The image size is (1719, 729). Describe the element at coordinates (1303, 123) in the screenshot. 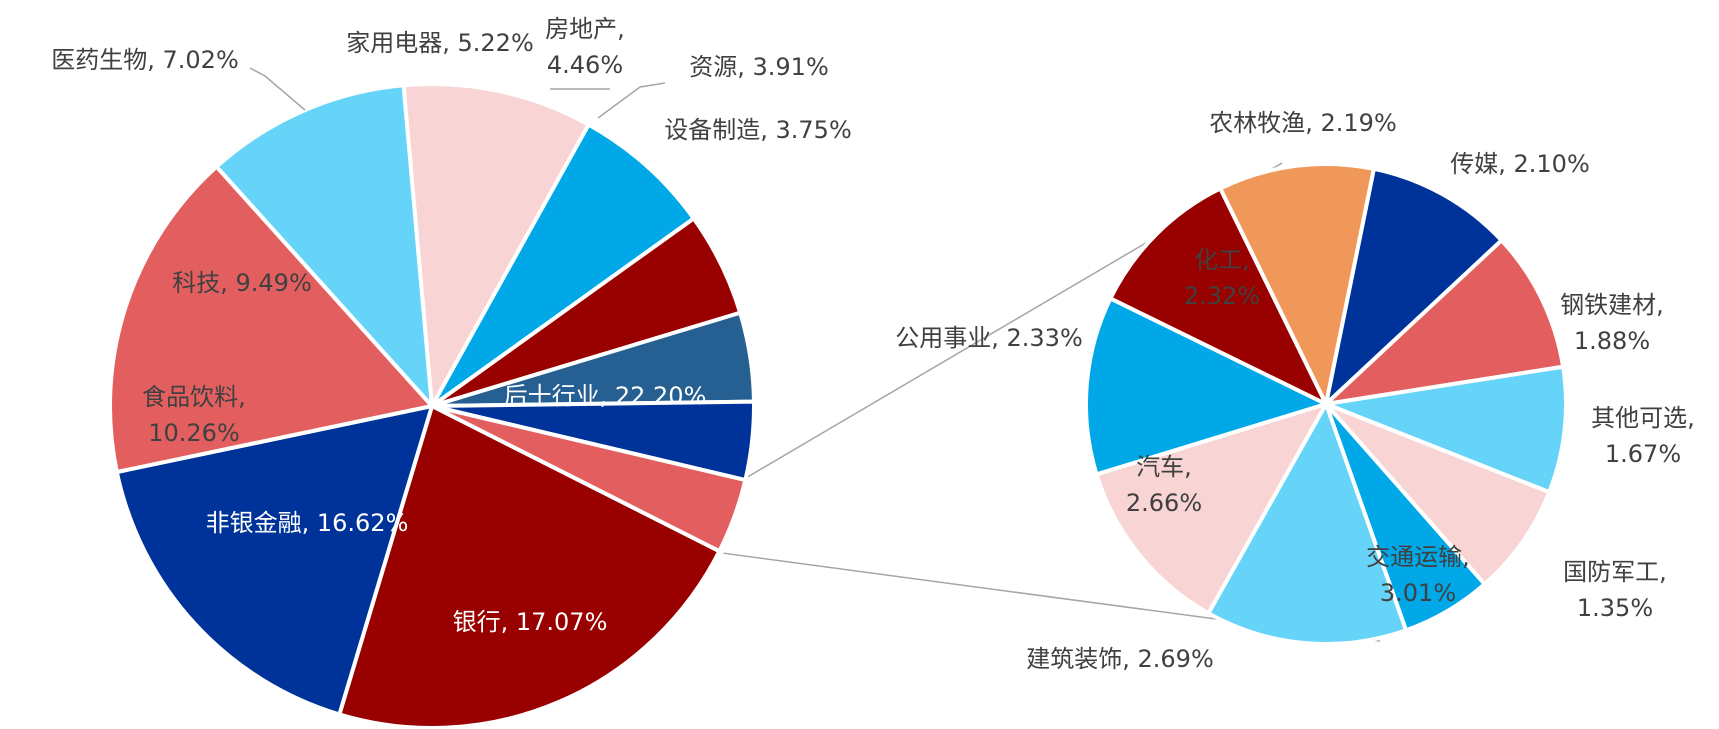

I see `sub-slice-label-0: 农林牧渔, 2.19%` at that location.